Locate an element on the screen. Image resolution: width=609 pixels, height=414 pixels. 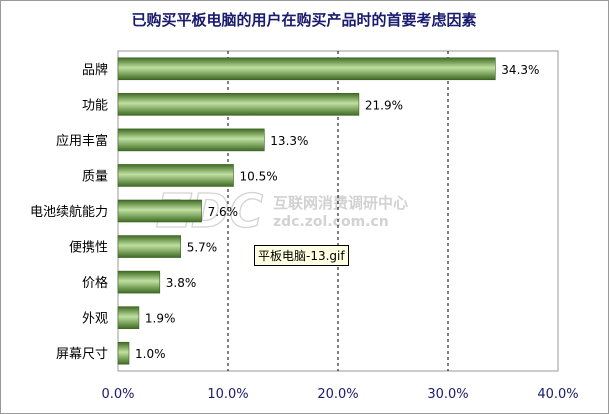
category-label: 电池续航能力 is located at coordinates (69, 212).